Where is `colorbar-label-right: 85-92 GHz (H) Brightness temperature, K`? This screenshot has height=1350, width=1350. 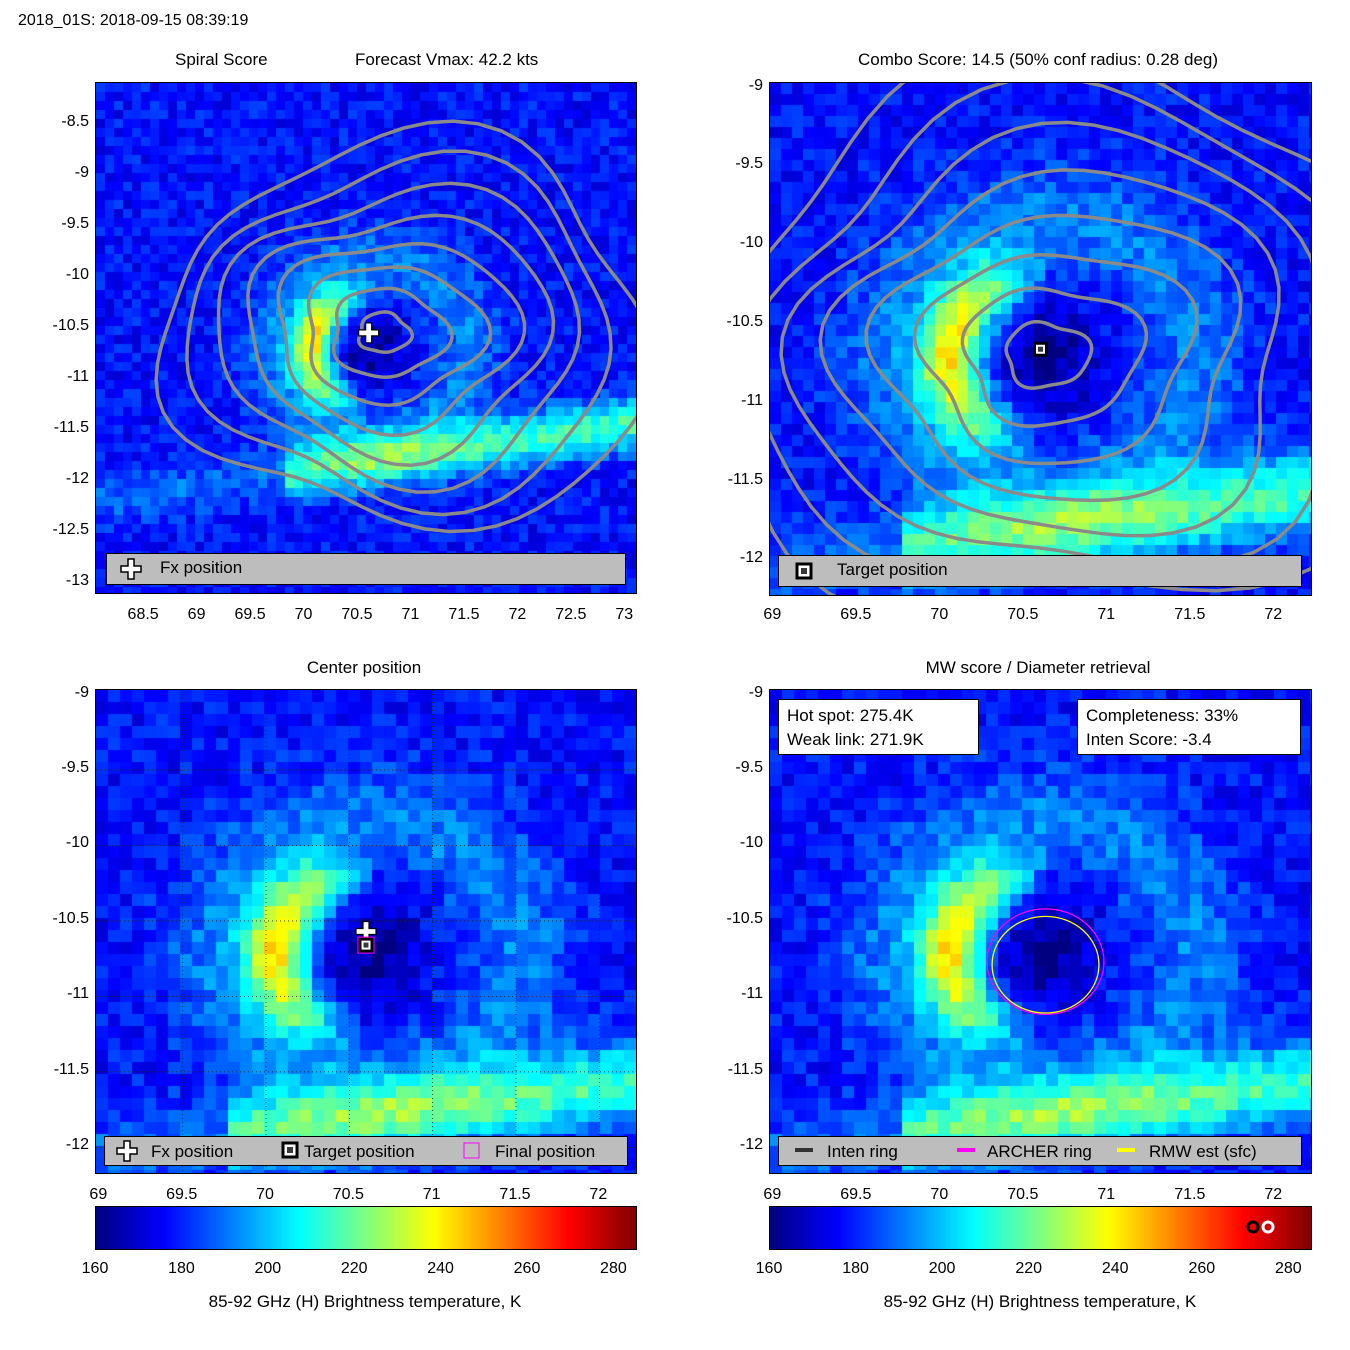
colorbar-label-right: 85-92 GHz (H) Brightness temperature, K is located at coordinates (1040, 1301).